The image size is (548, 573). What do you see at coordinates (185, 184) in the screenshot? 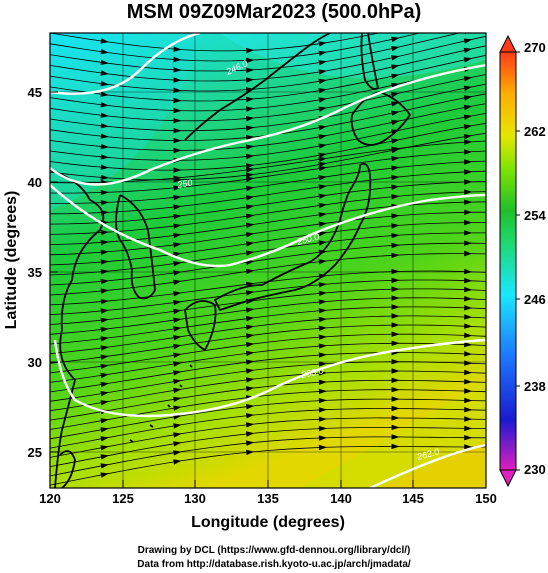
I see `contour-label: 250` at bounding box center [185, 184].